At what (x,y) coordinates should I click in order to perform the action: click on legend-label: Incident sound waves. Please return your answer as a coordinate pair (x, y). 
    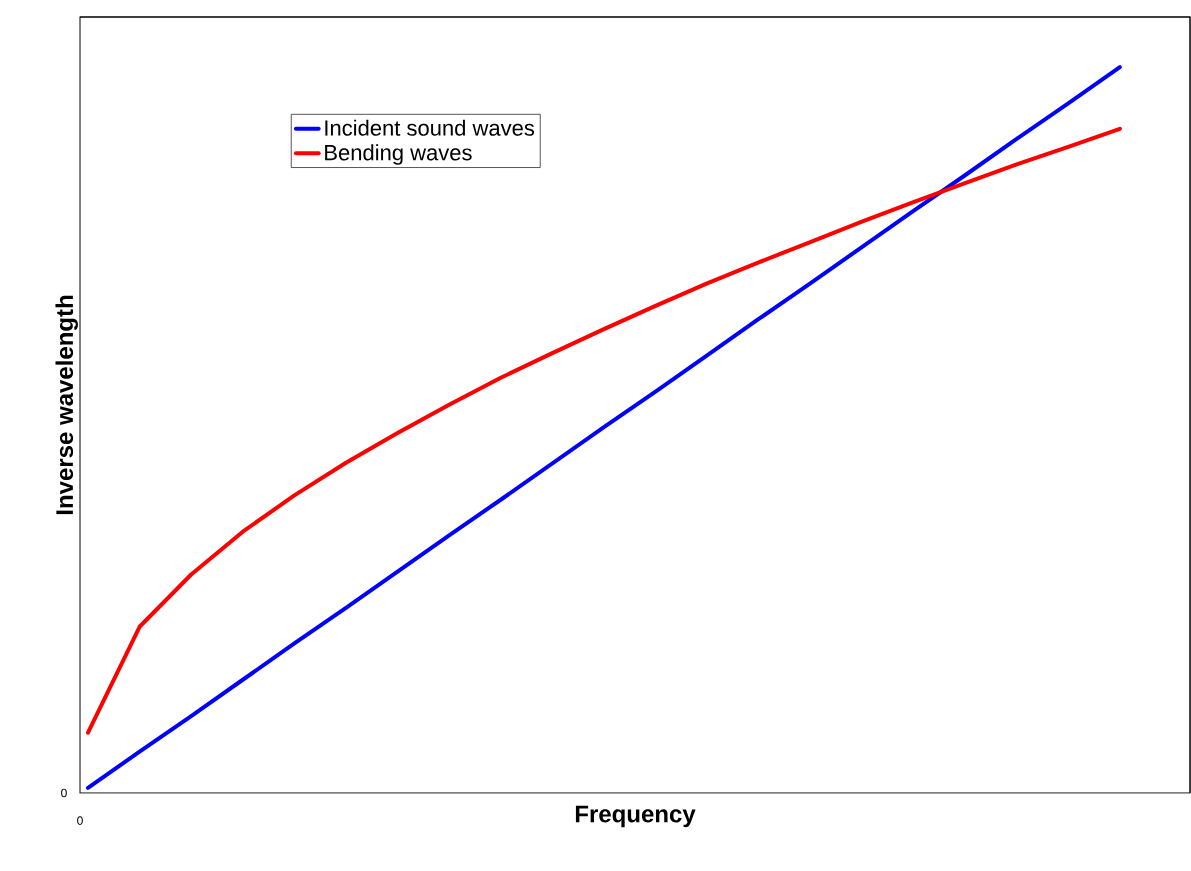
    Looking at the image, I should click on (430, 127).